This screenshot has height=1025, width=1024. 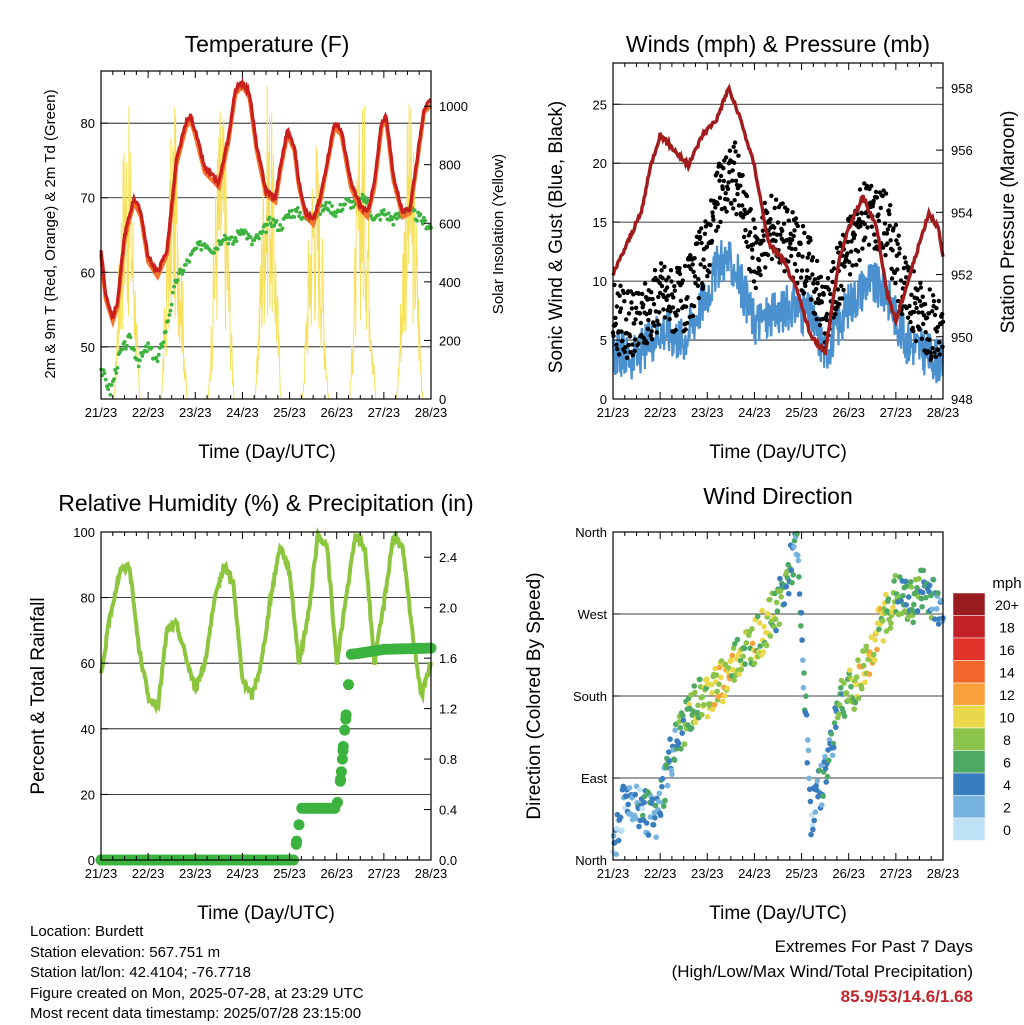 I want to click on y-tick-label: 5, so click(x=603, y=340).